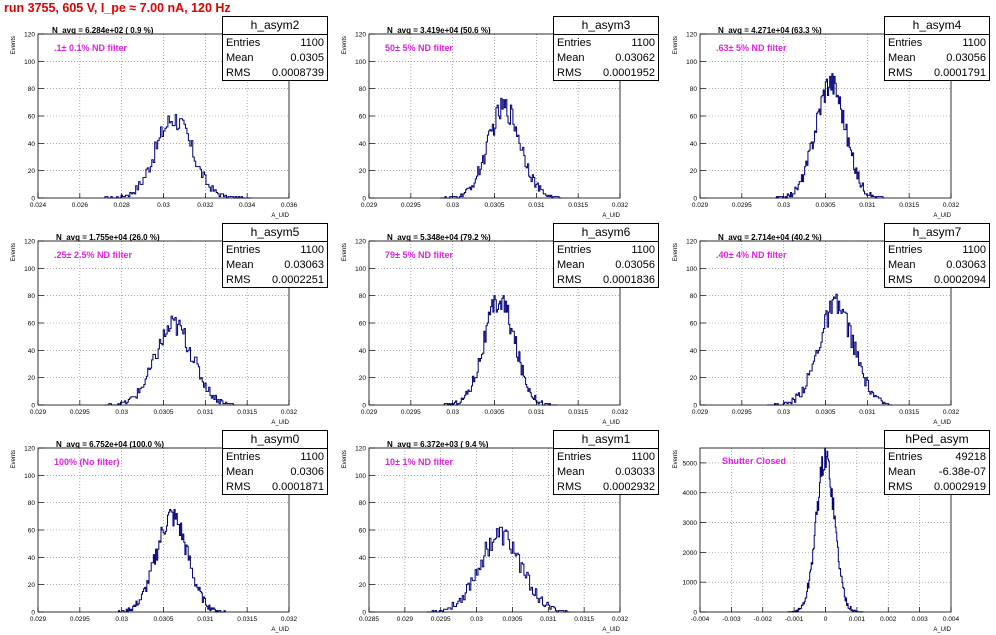 This screenshot has width=996, height=635. Describe the element at coordinates (108, 237) in the screenshot. I see `n-avg-label: N_avg = 1.755e+04 (26.0 %)` at that location.